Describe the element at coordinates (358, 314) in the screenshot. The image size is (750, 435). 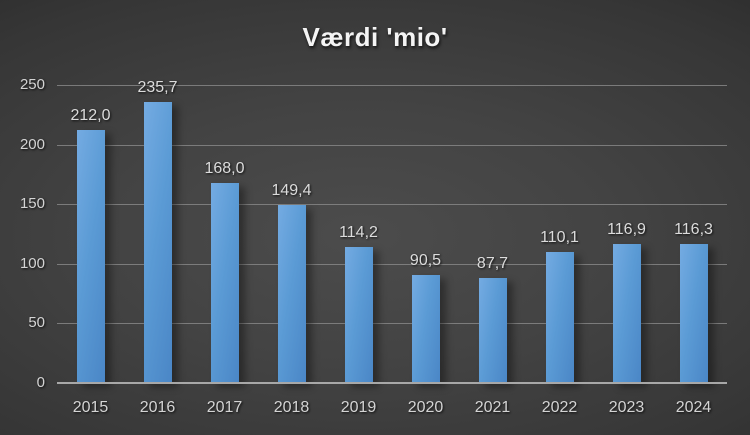
I see `bar-2019` at that location.